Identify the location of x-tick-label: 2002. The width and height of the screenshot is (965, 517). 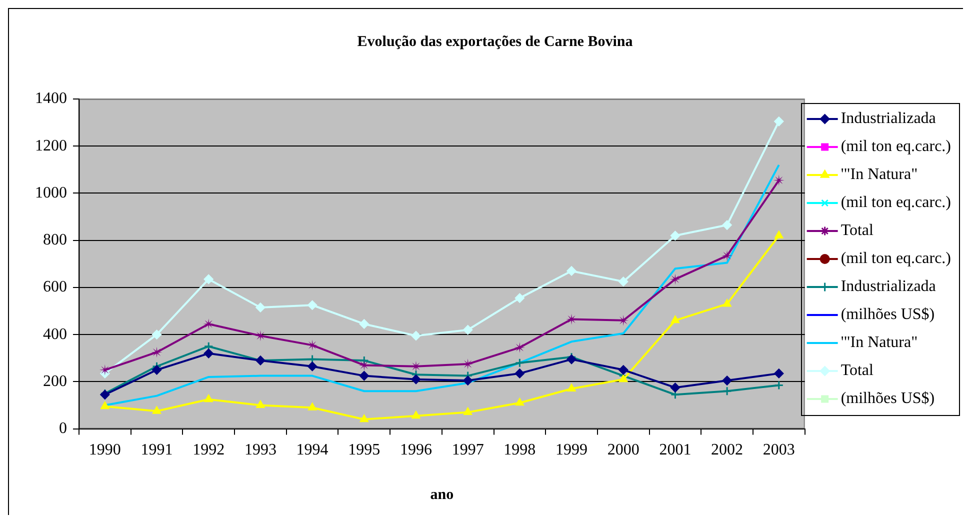
(727, 450).